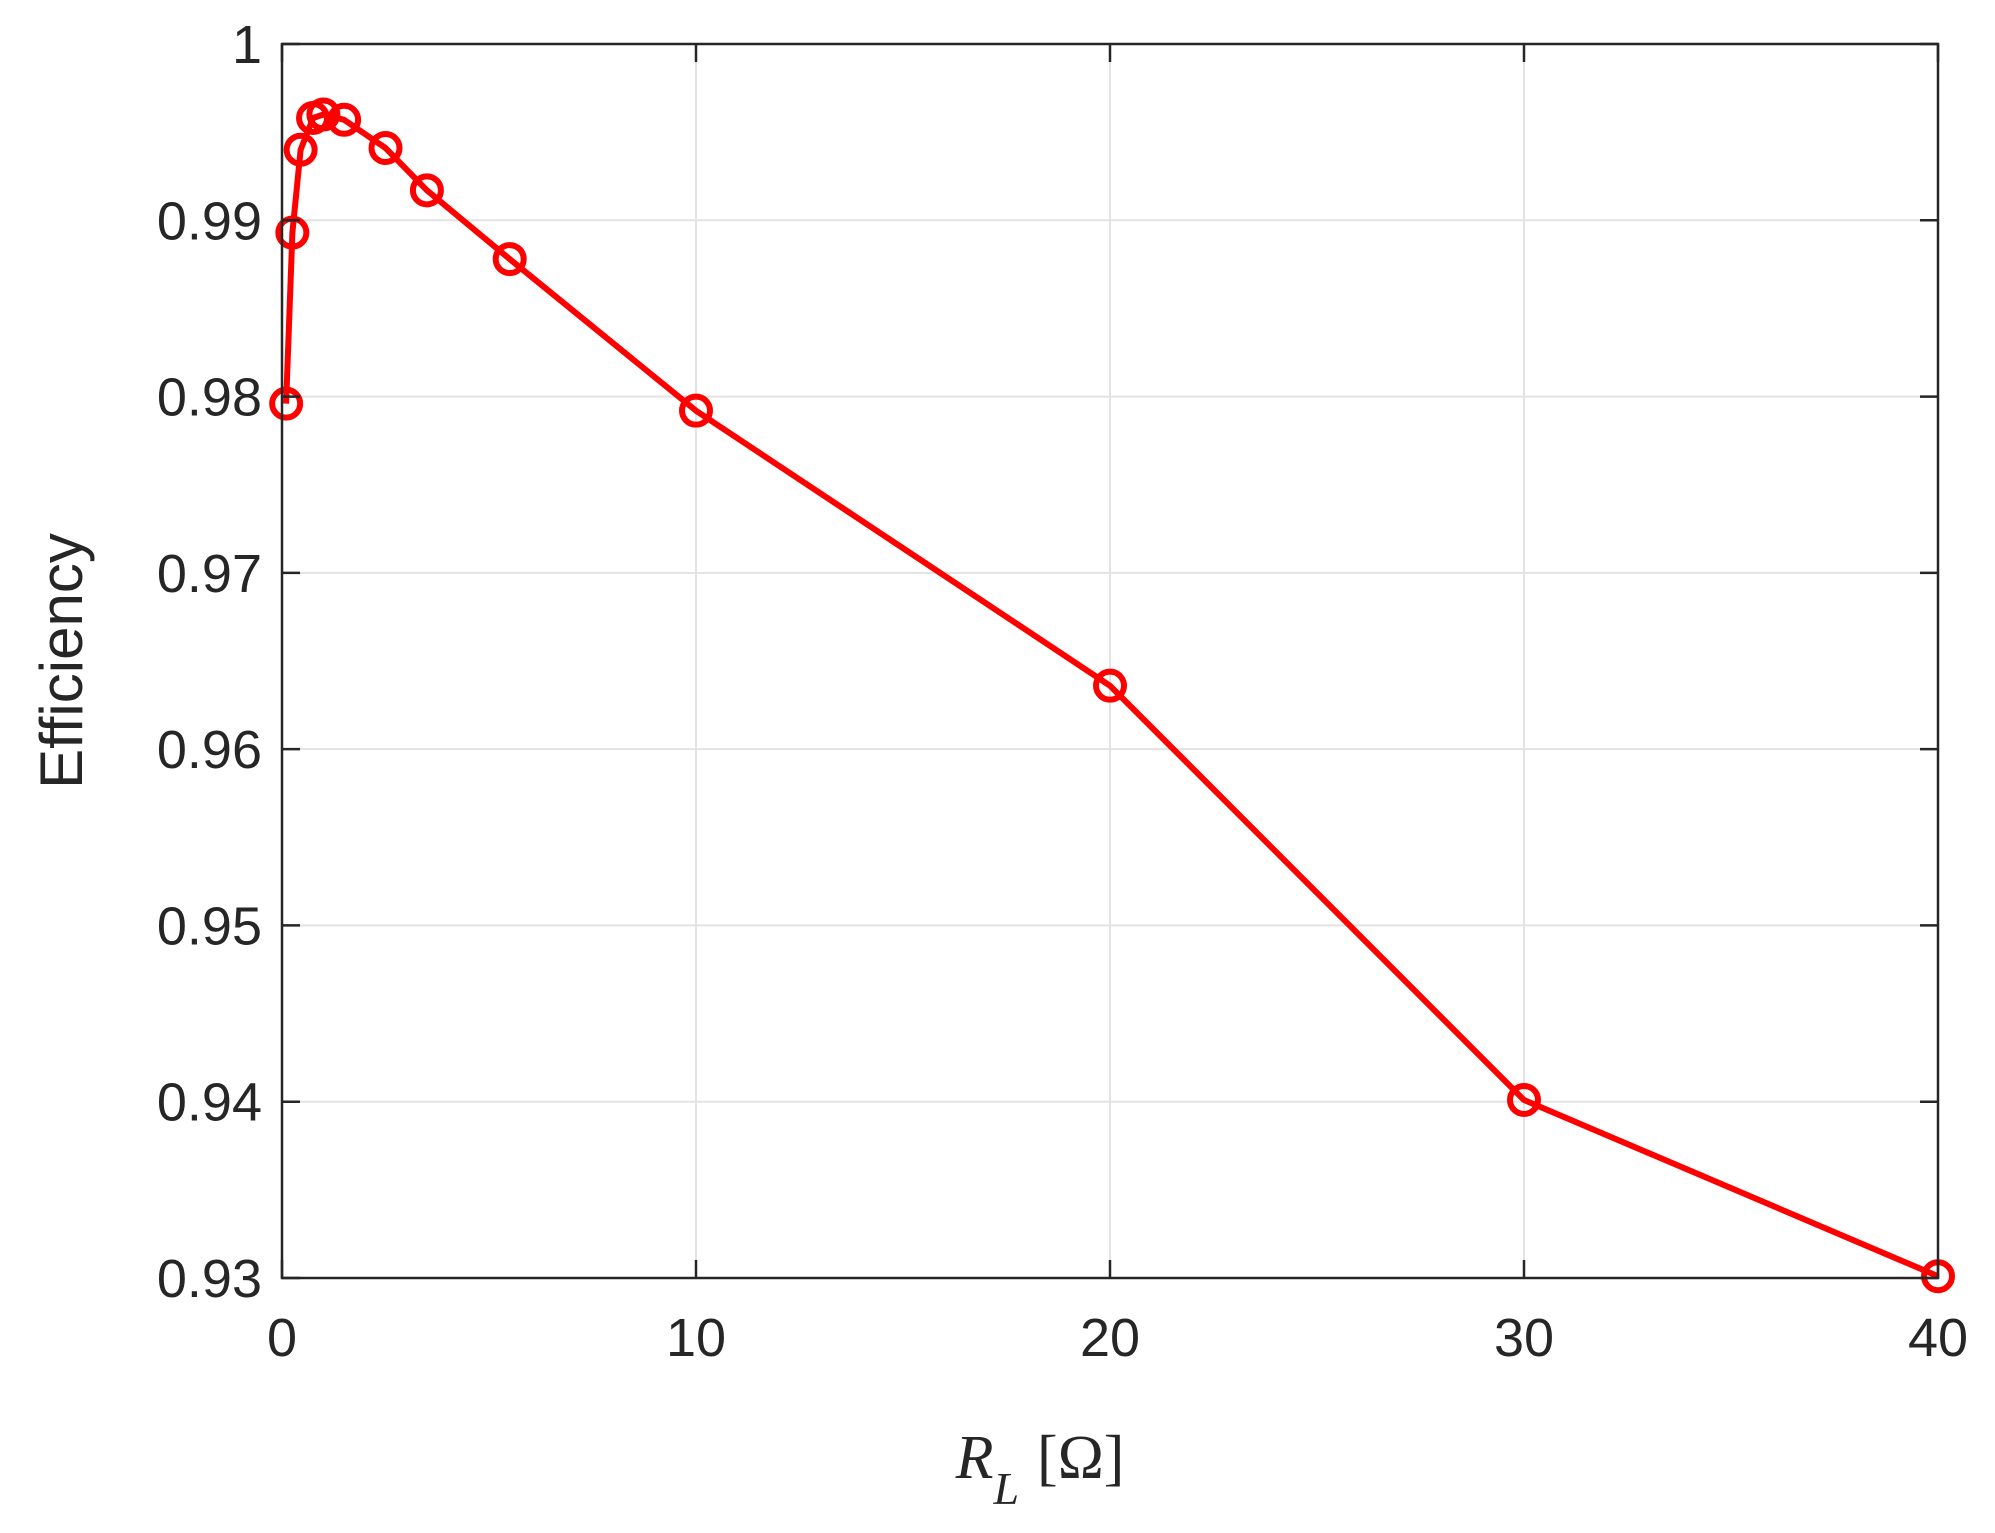 The height and width of the screenshot is (1533, 1995). What do you see at coordinates (61, 661) in the screenshot?
I see `y-axis-label: Efficiency` at bounding box center [61, 661].